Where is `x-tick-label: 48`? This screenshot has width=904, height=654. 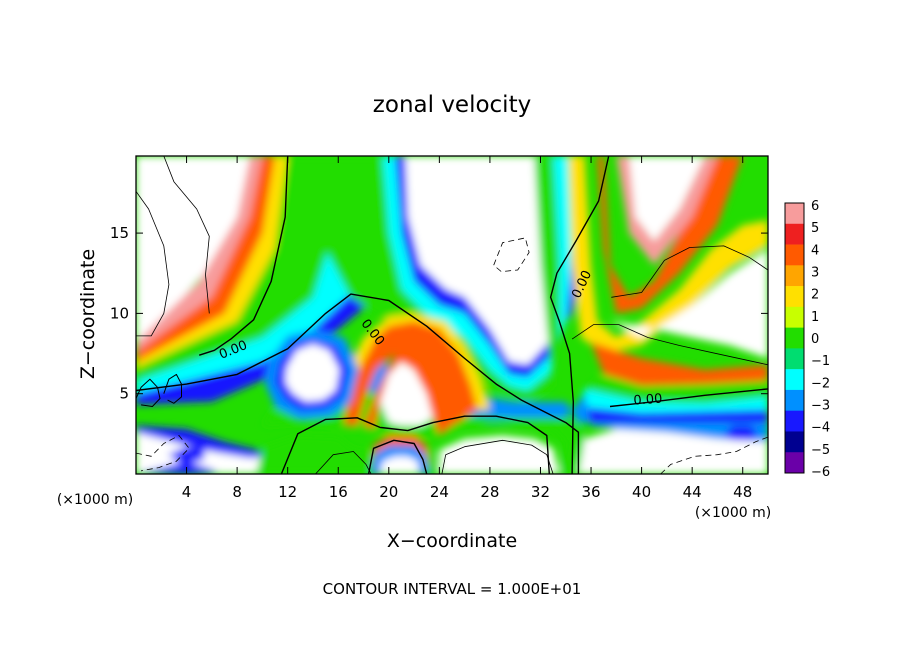 x-tick-label: 48 is located at coordinates (742, 492).